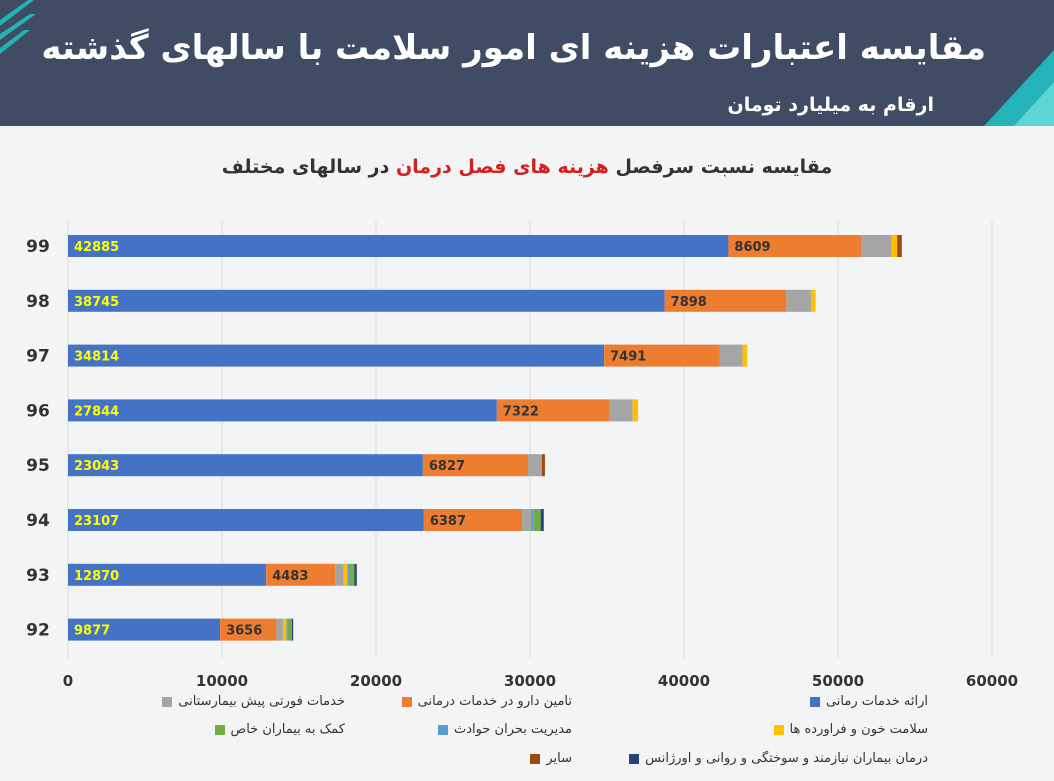 This screenshot has height=781, width=1054. Describe the element at coordinates (261, 701) in the screenshot. I see `legend-label: خدمات فورتی پیش بیمارستانی` at that location.